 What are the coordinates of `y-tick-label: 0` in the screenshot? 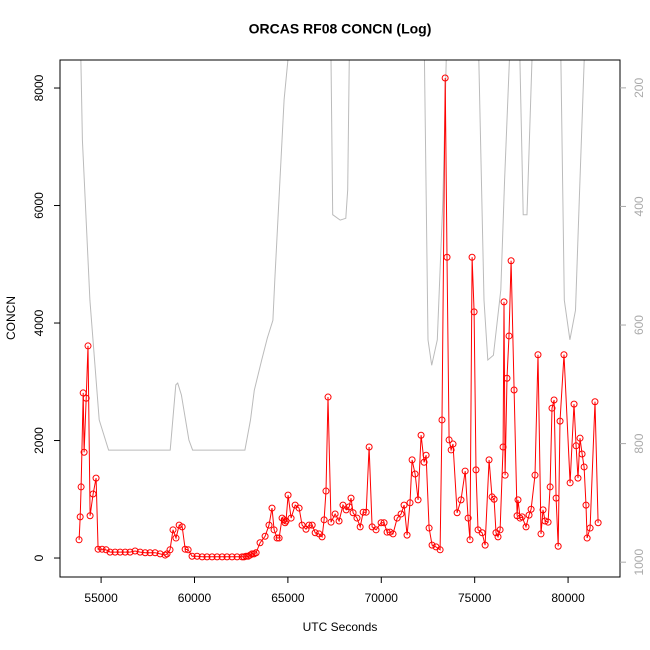 It's located at (39, 557).